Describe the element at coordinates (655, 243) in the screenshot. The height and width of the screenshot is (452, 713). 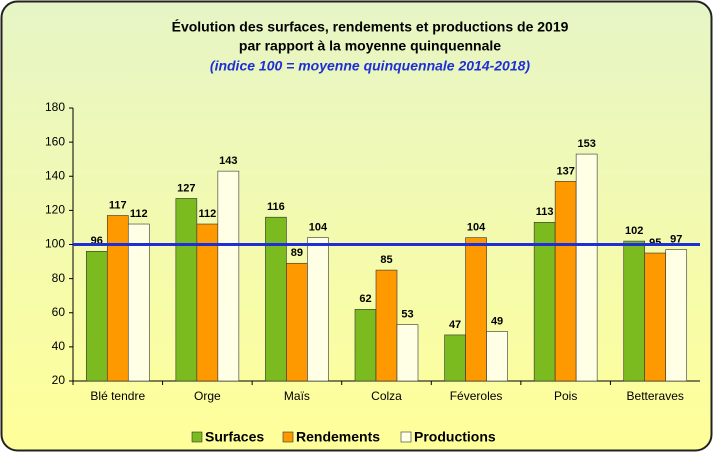
I see `value-label: 95` at that location.